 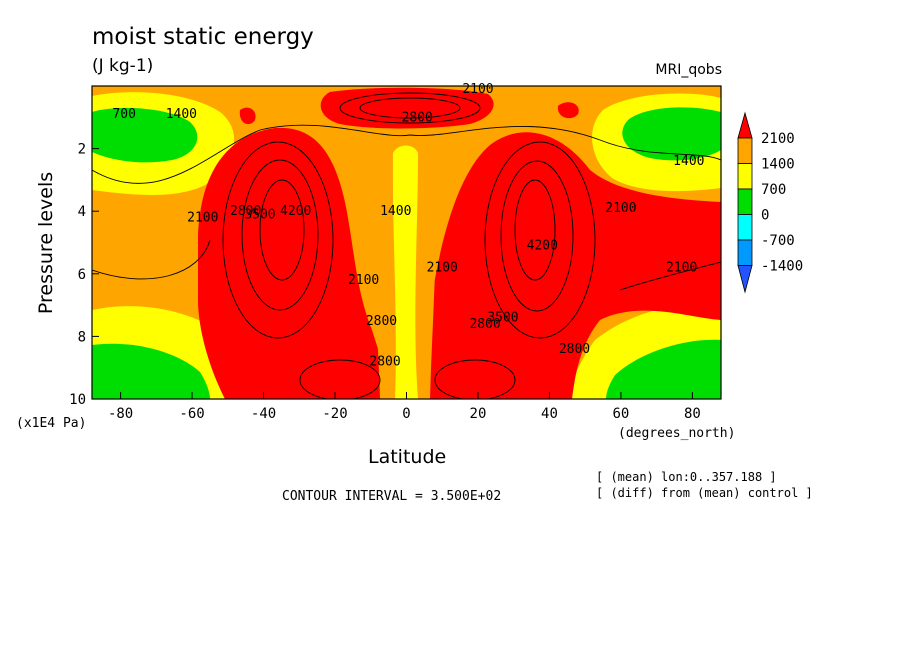 I want to click on y-tick-label-4: 10, so click(x=77, y=400).